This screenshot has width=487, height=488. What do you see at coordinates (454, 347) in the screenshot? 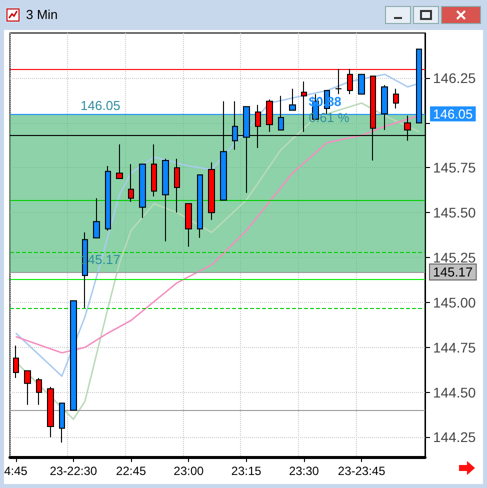
I see `y-tick-label: 144.75` at bounding box center [454, 347].